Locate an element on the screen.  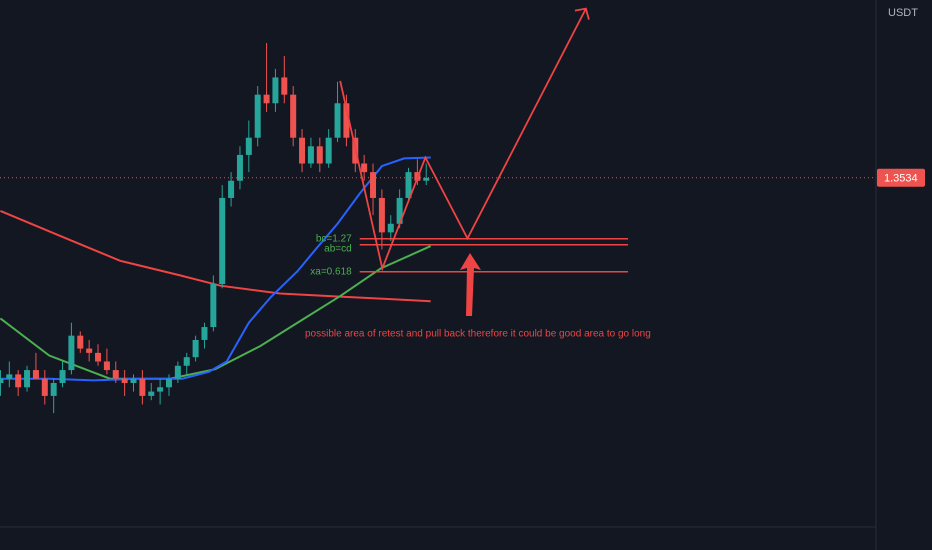
fib-level-label: xa=0.618 is located at coordinates (331, 271).